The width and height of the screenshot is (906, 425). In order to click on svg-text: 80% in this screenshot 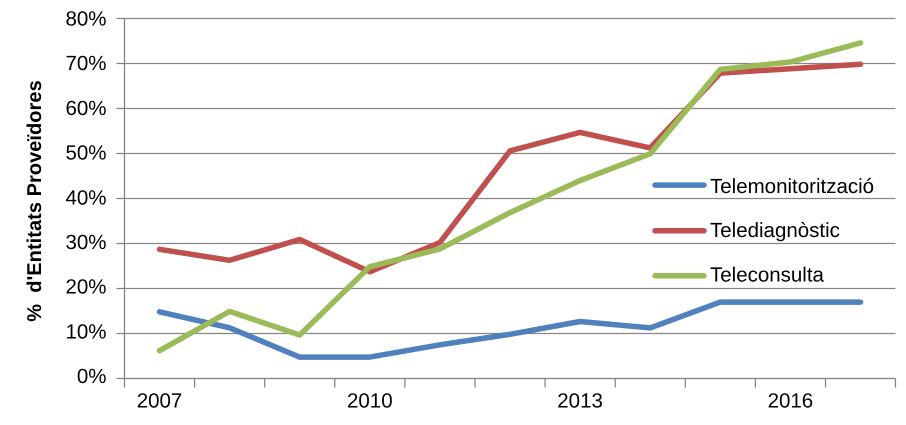, I will do `click(85, 19)`.